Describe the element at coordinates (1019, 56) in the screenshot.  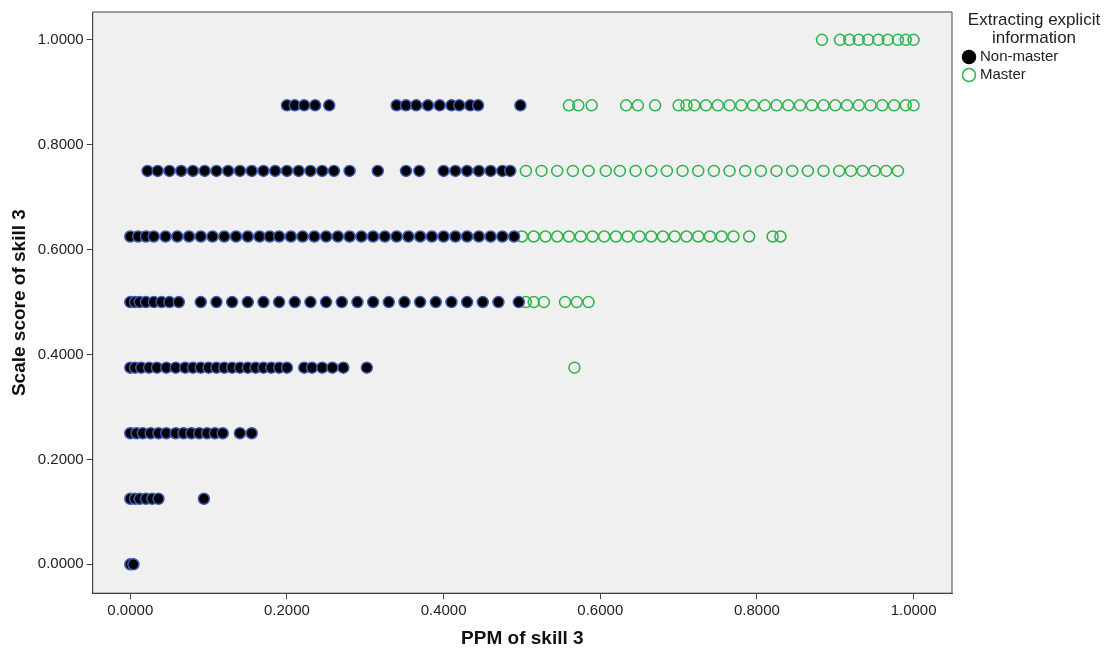
I see `legend-label: Non-master` at that location.